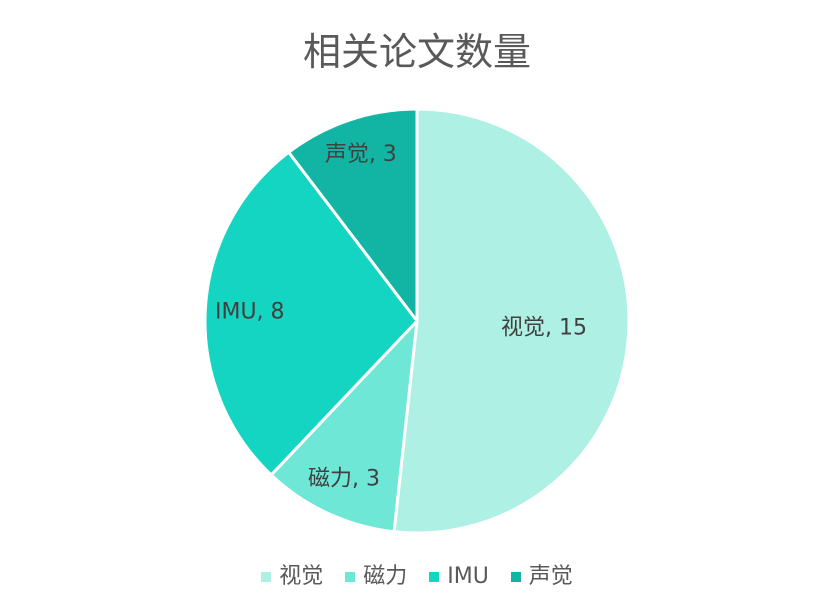 The width and height of the screenshot is (834, 611). Describe the element at coordinates (301, 576) in the screenshot. I see `legend-label-0: 视觉` at that location.